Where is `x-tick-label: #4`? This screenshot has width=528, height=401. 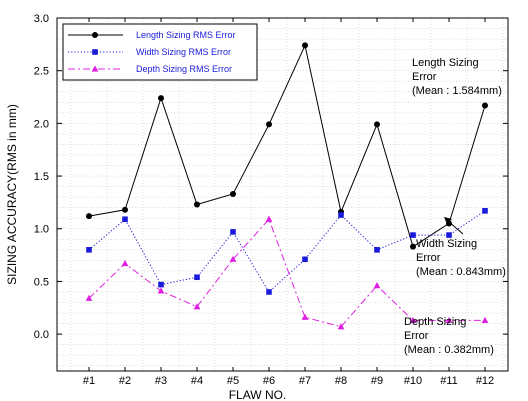
x-tick-label: #4 is located at coordinates (197, 381).